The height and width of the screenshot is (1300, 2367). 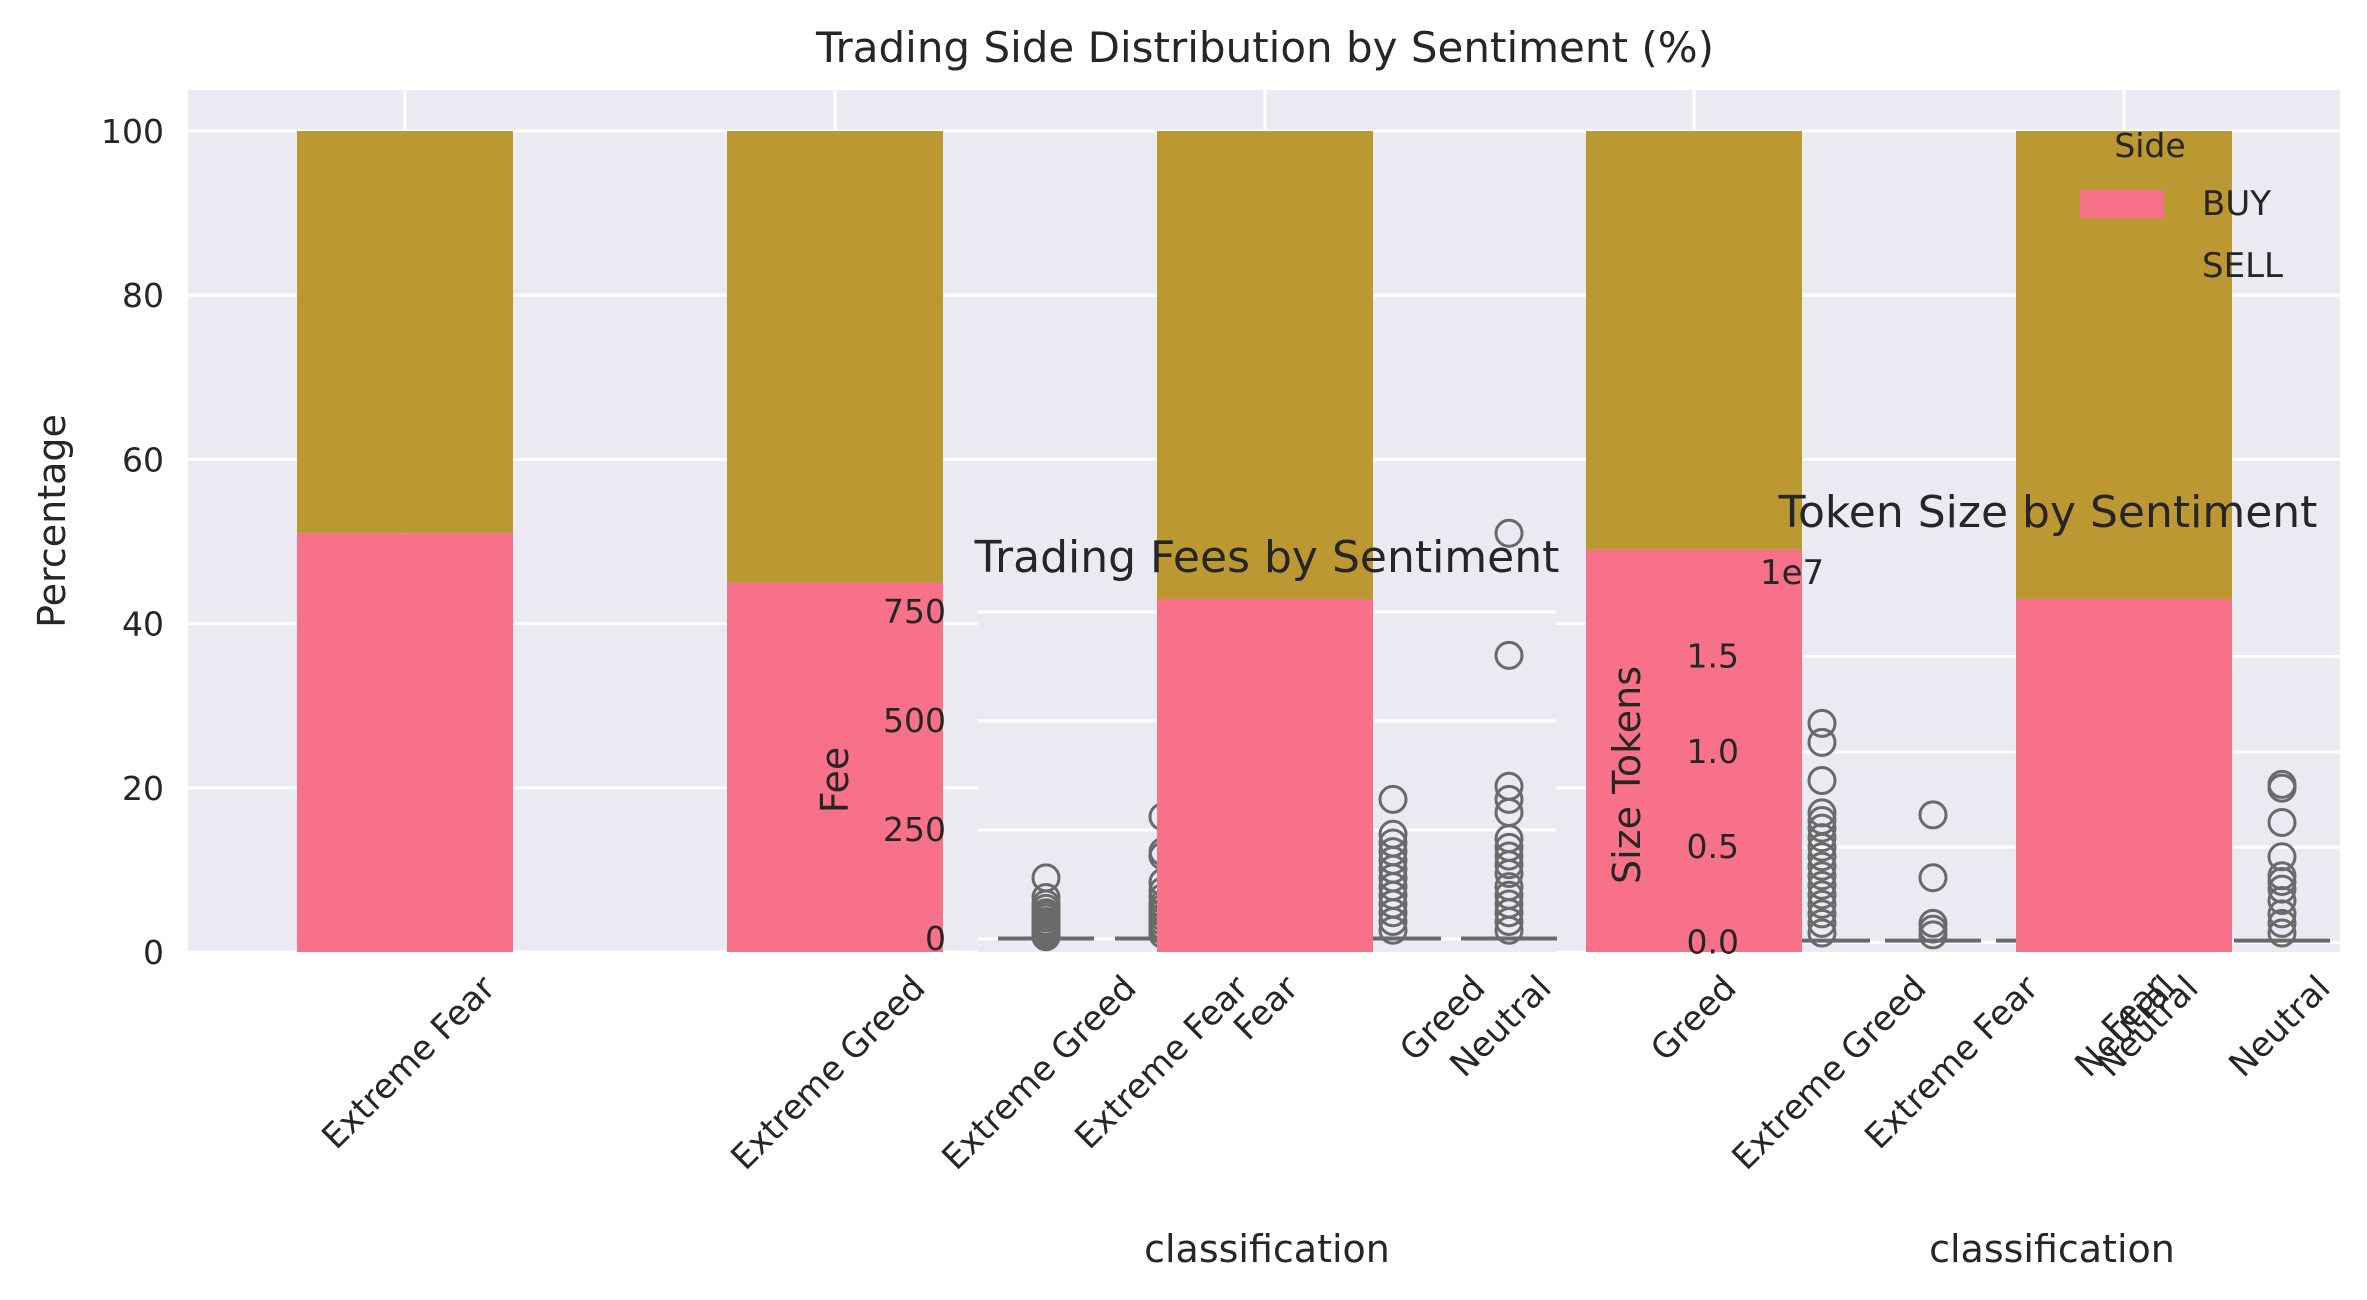 What do you see at coordinates (408, 1062) in the screenshot?
I see `main-x-tick-label: Extreme Fear` at bounding box center [408, 1062].